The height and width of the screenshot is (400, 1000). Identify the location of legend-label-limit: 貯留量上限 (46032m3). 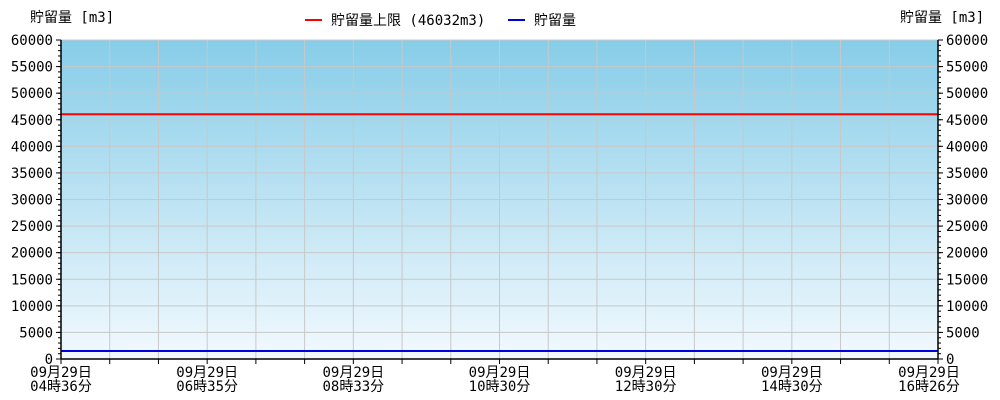
(408, 21).